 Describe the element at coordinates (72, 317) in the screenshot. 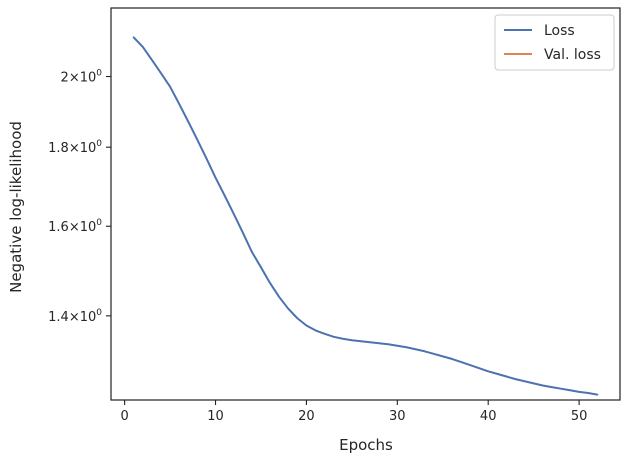

I see `y-tick-label-base: 1.4×10` at that location.